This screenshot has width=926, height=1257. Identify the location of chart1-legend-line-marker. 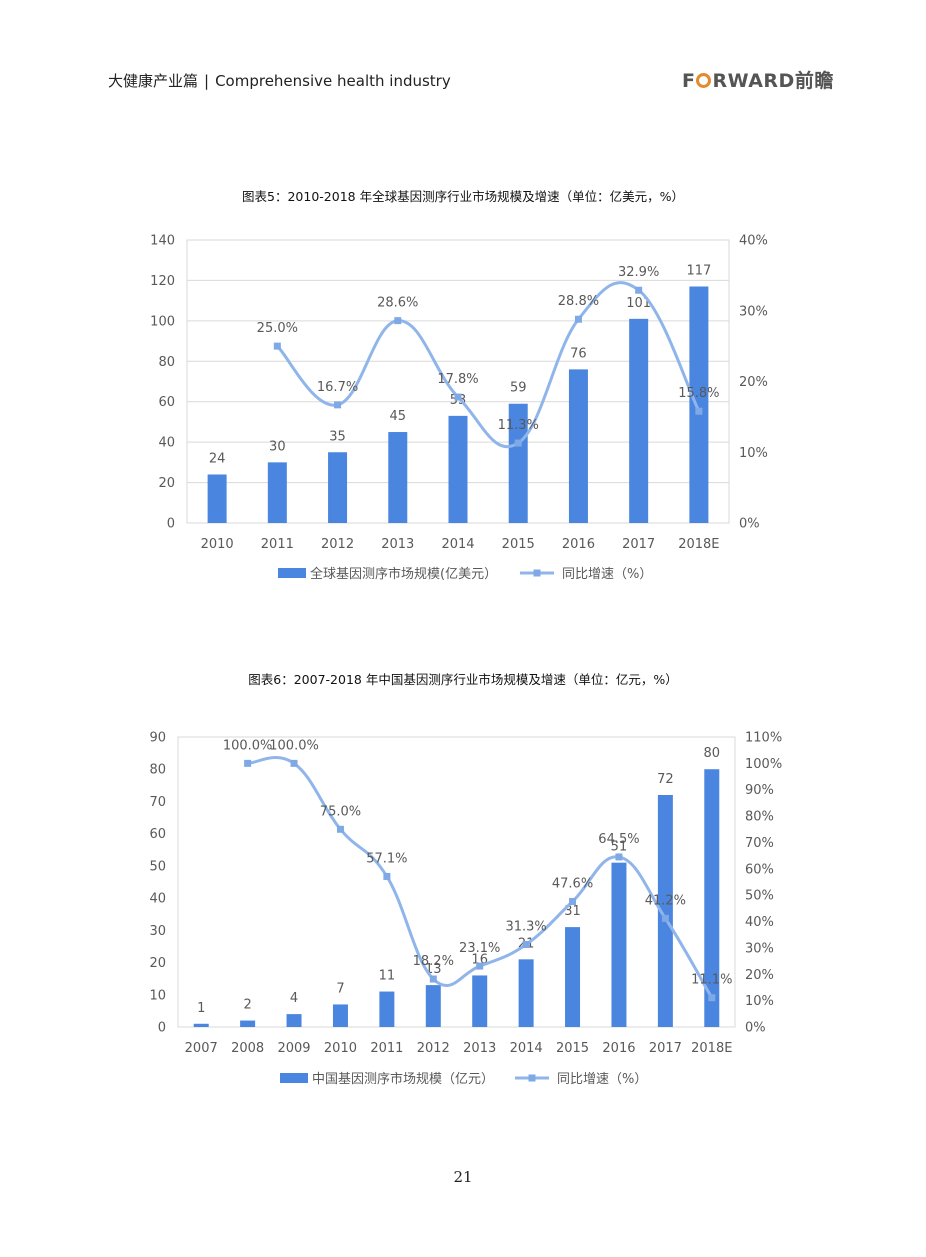
(537, 573).